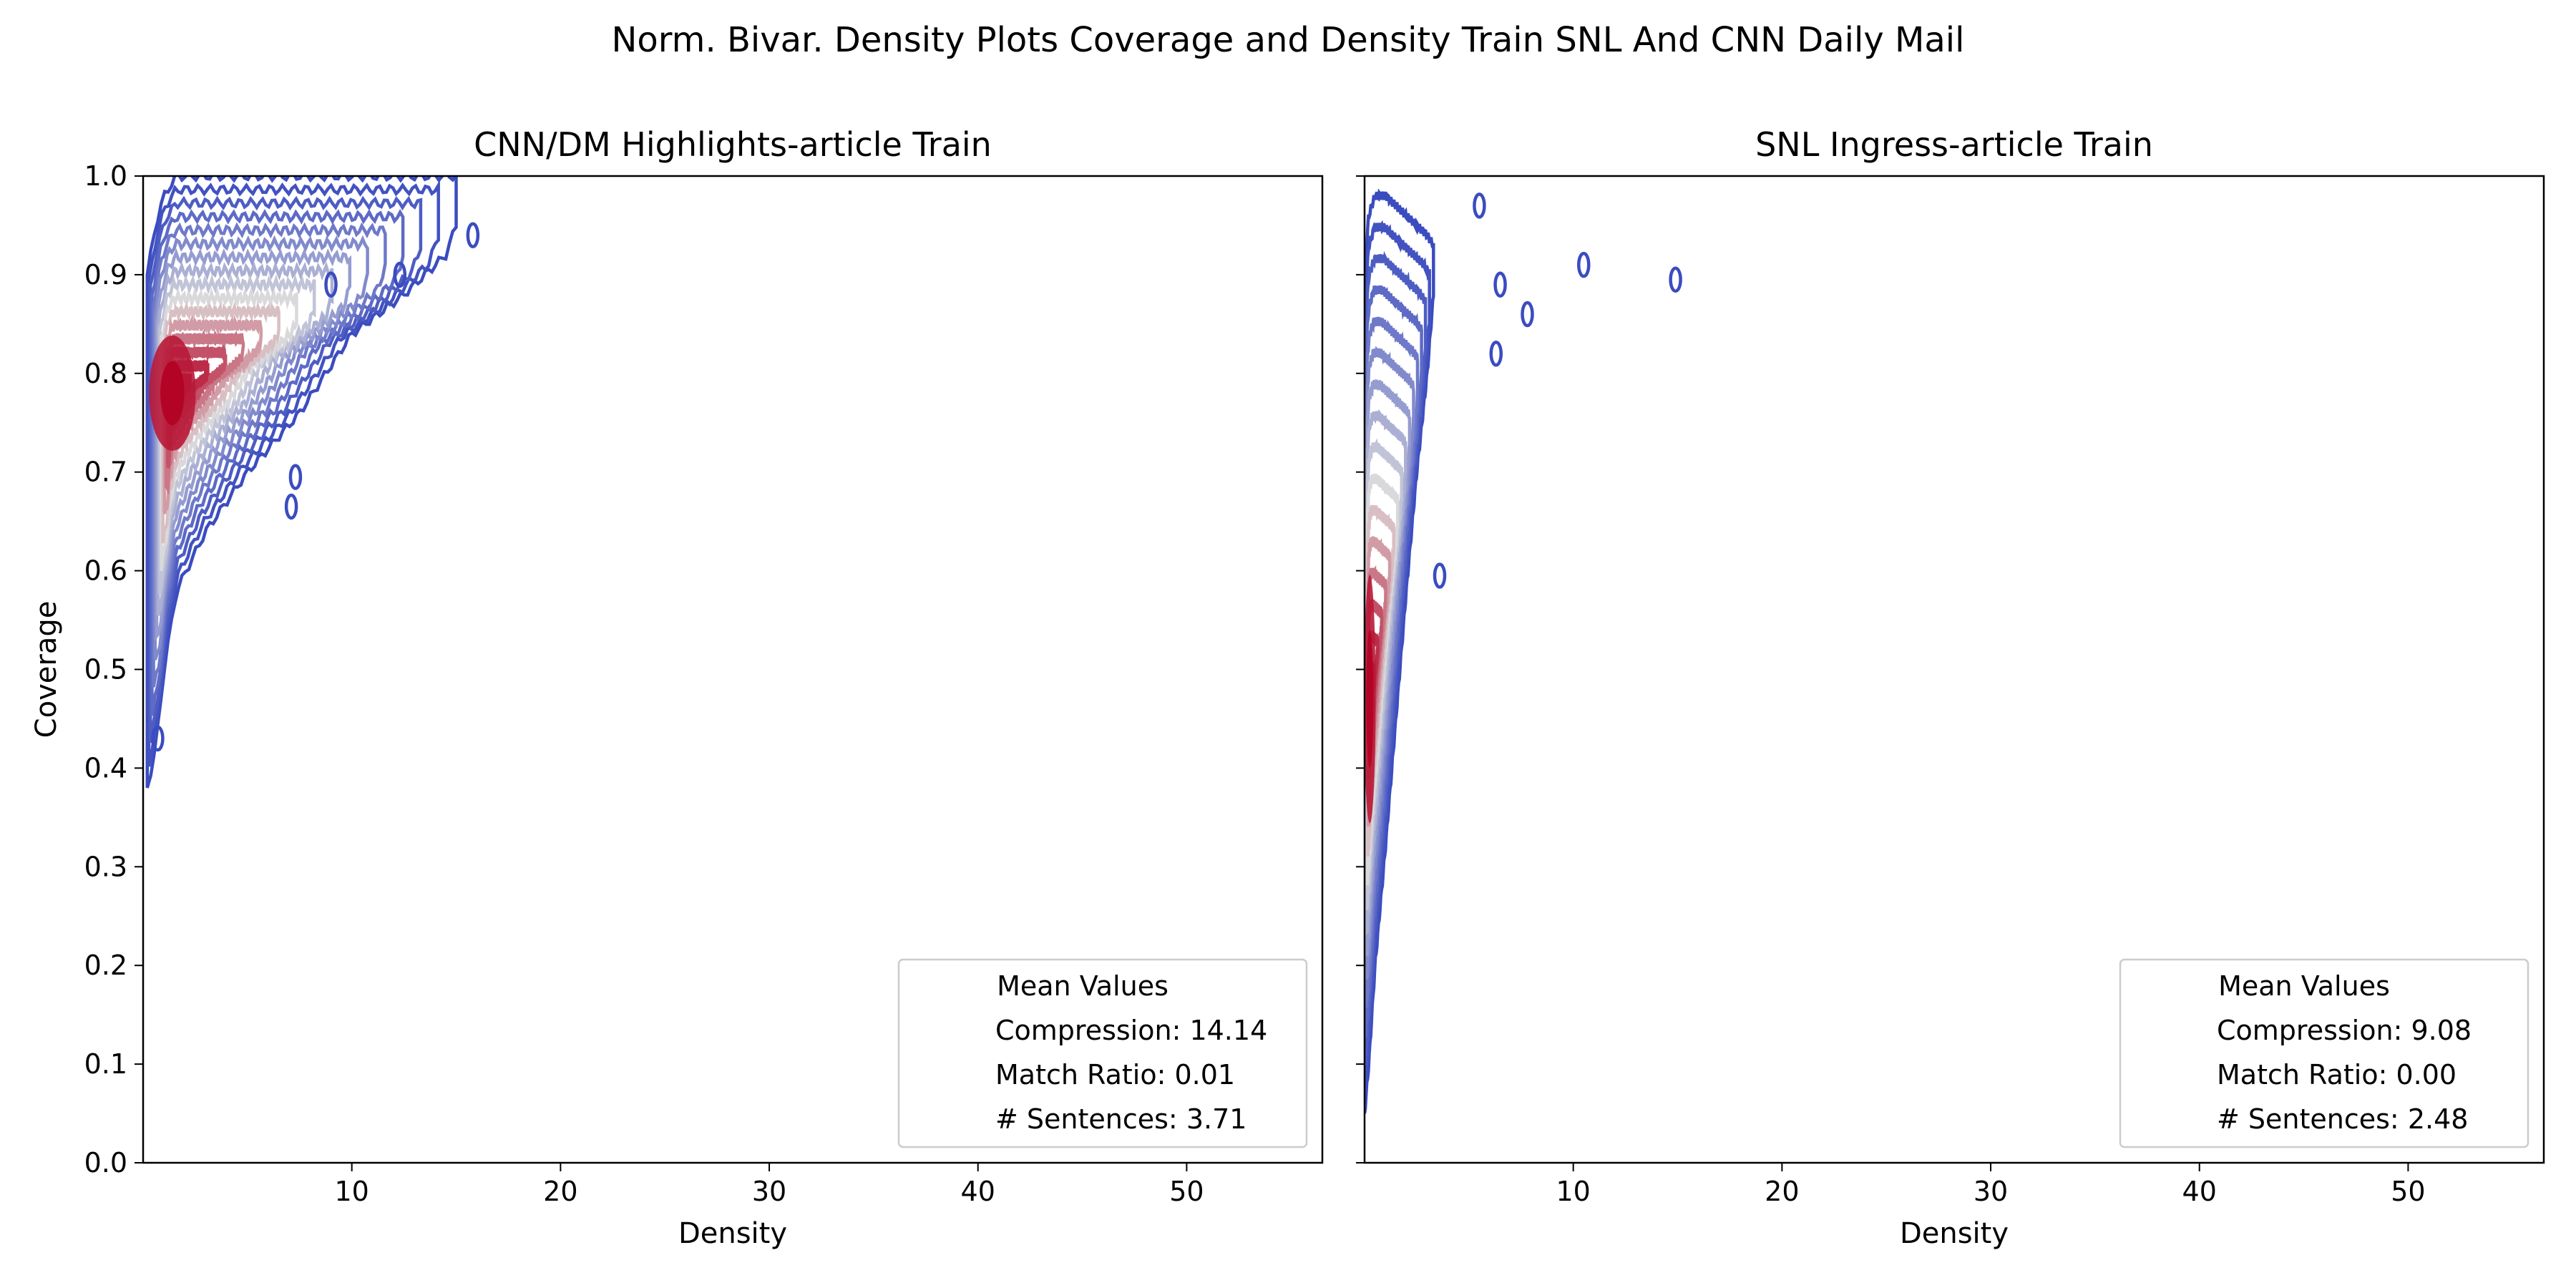 The width and height of the screenshot is (2576, 1288). What do you see at coordinates (105, 176) in the screenshot?
I see `y-tick-label: 1.0` at bounding box center [105, 176].